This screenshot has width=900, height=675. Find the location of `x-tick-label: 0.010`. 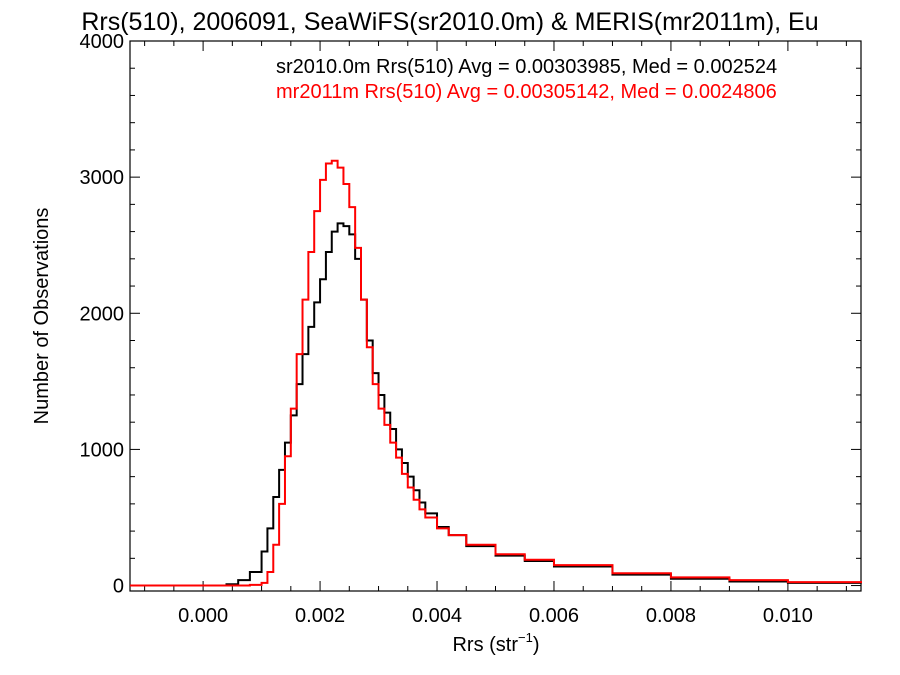

x-tick-label: 0.010 is located at coordinates (788, 616).